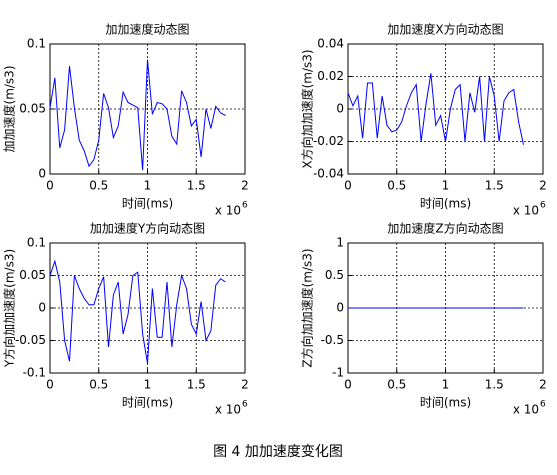 The width and height of the screenshot is (557, 475). Describe the element at coordinates (330, 76) in the screenshot. I see `y-tick-label: 0.02` at that location.